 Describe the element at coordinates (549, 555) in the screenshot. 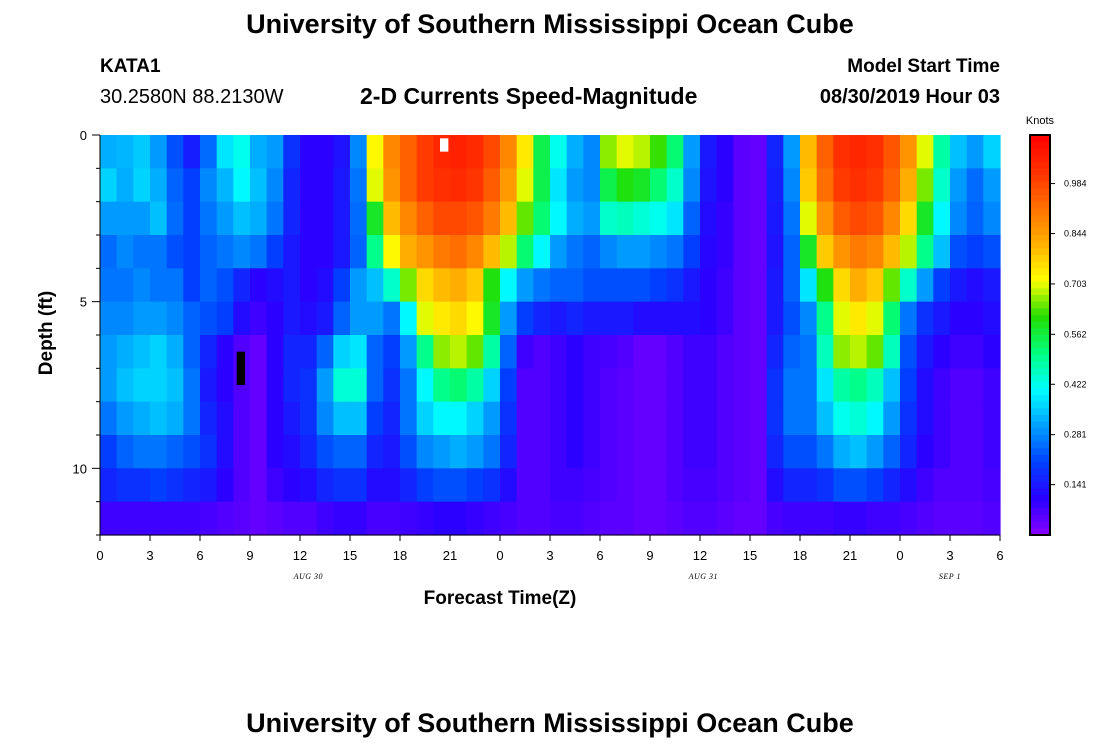

I see `x-tick-label: 3` at that location.